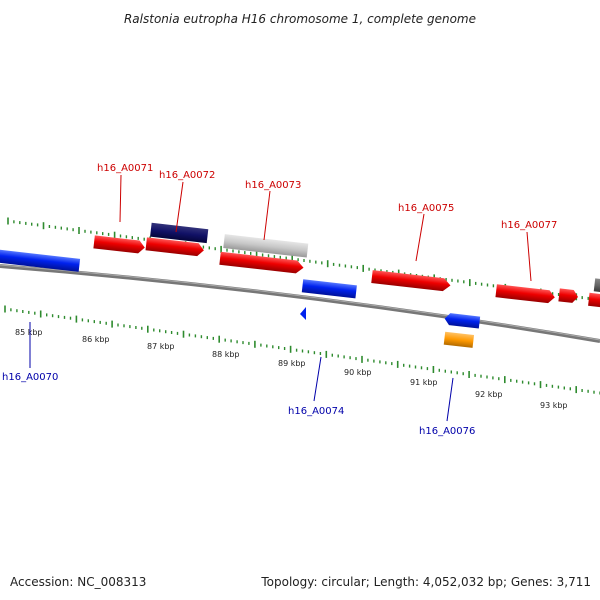  Describe the element at coordinates (489, 394) in the screenshot. I see `scale-label: 92 kbp` at that location.